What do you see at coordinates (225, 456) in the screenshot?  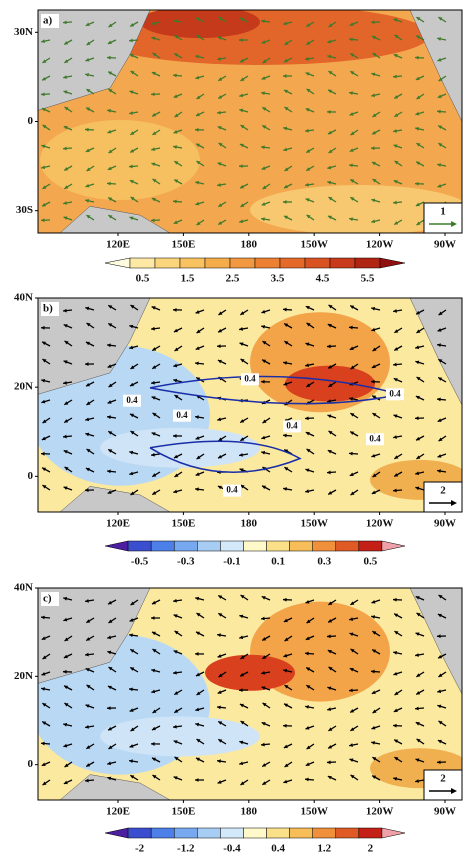 I see `contour` at bounding box center [225, 456].